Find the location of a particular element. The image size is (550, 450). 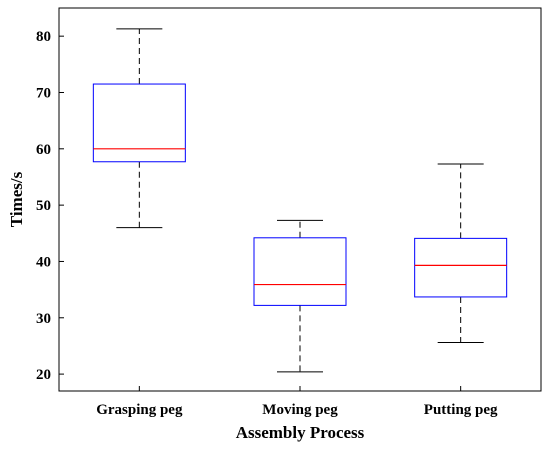

y-axis-label: Times/s is located at coordinates (16, 199).